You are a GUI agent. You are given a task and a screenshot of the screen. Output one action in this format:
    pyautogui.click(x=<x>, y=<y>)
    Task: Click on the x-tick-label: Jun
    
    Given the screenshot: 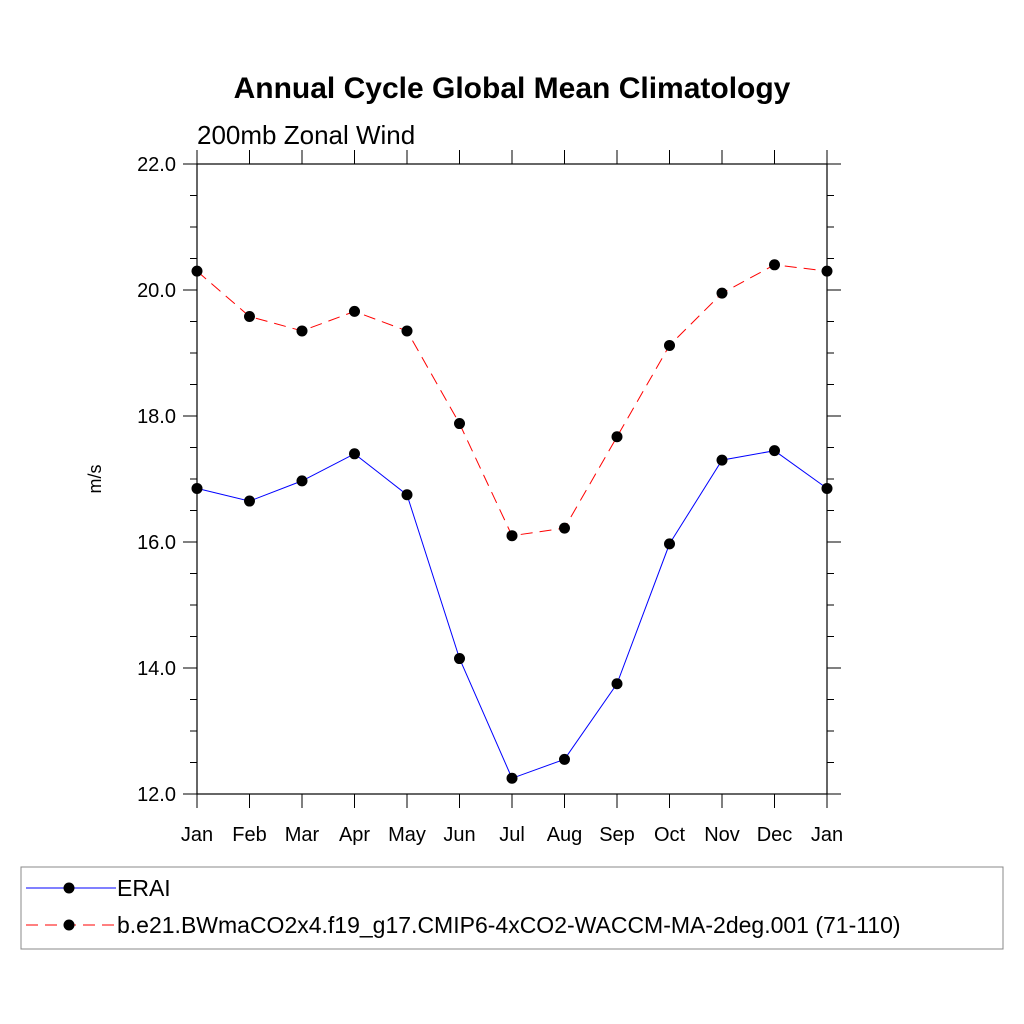 What is the action you would take?
    pyautogui.click(x=459, y=835)
    